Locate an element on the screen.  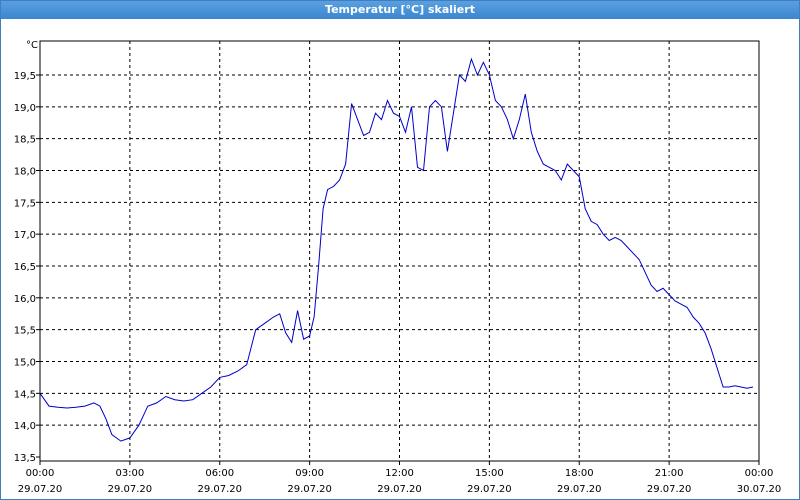
x-tick-time-label: 15:00 is located at coordinates (489, 473).